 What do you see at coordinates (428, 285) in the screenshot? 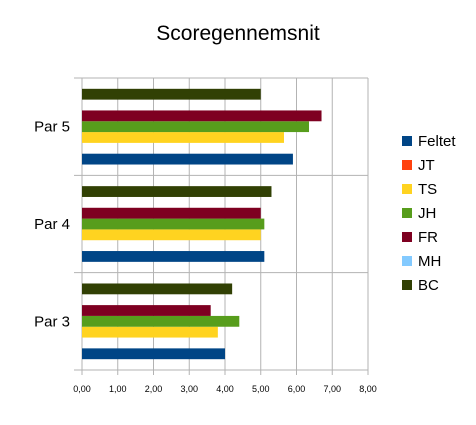
I see `legend-label: BC` at bounding box center [428, 285].